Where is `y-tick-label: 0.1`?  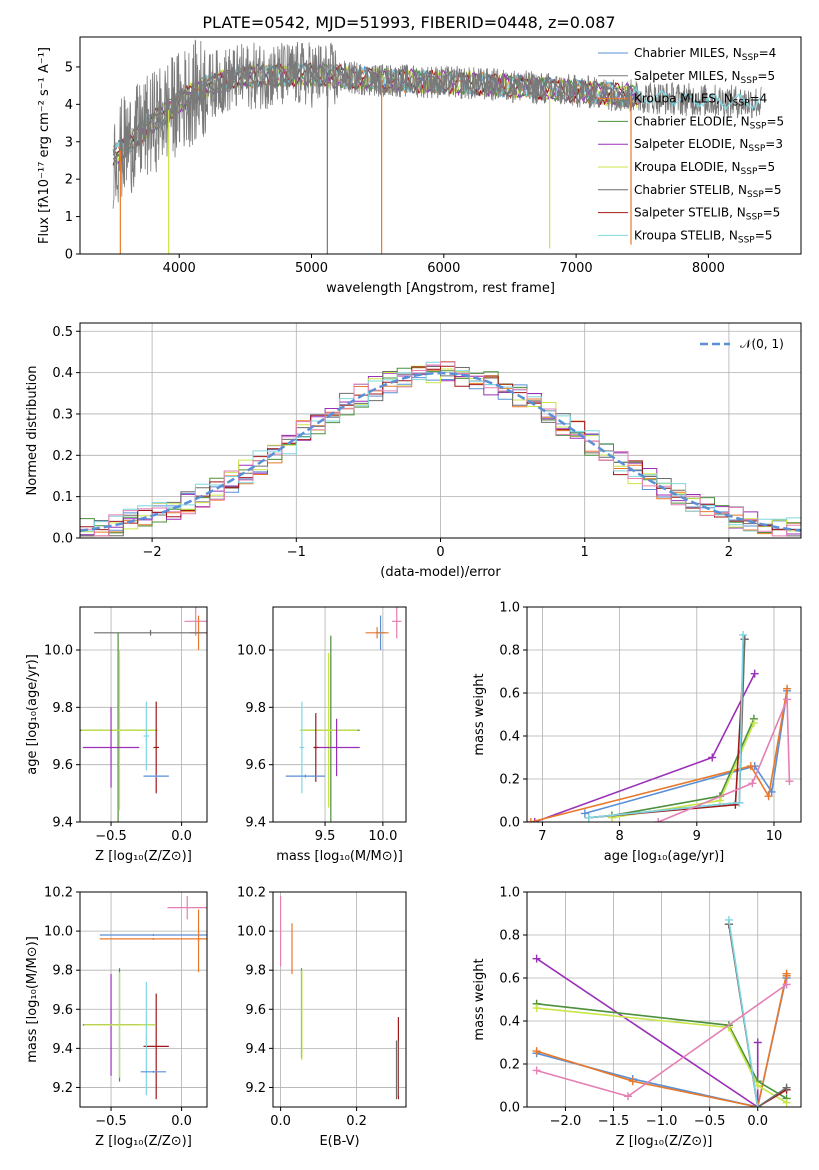
y-tick-label: 0.1 is located at coordinates (62, 497).